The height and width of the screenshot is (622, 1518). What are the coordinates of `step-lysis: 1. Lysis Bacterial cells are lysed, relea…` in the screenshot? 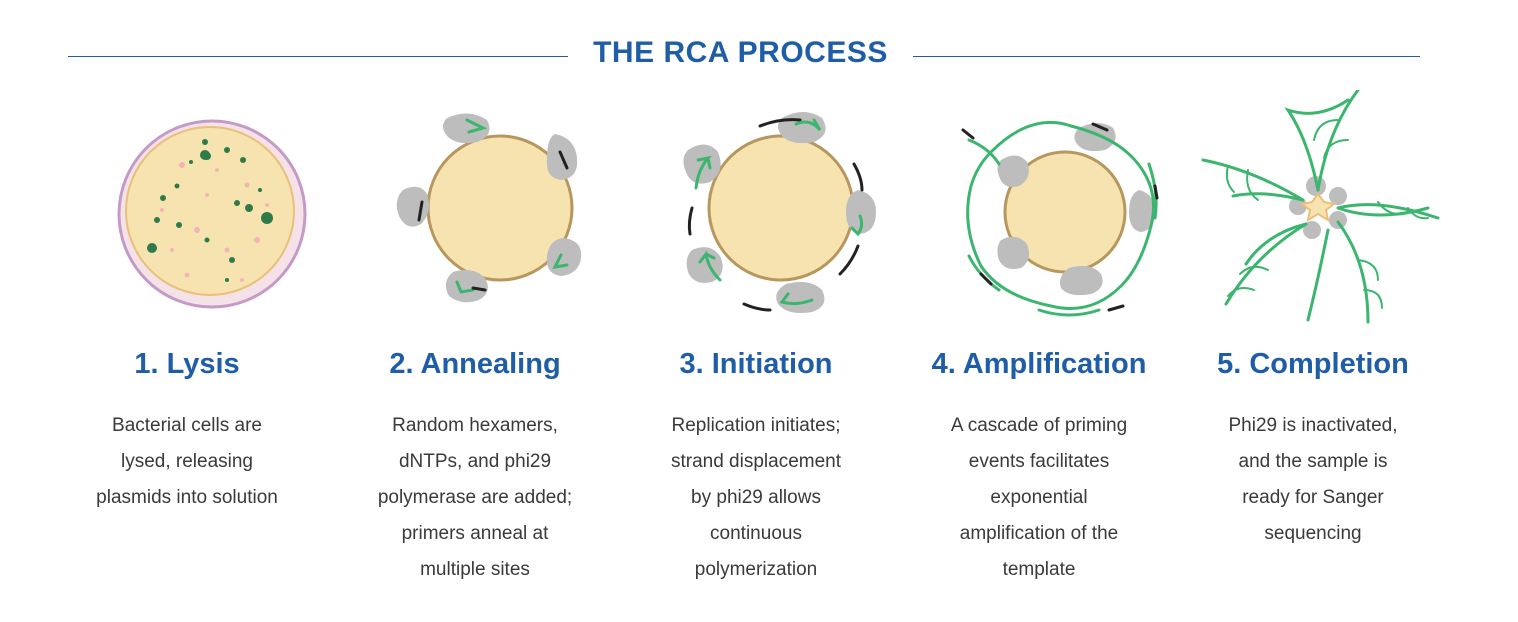 It's located at (187, 299).